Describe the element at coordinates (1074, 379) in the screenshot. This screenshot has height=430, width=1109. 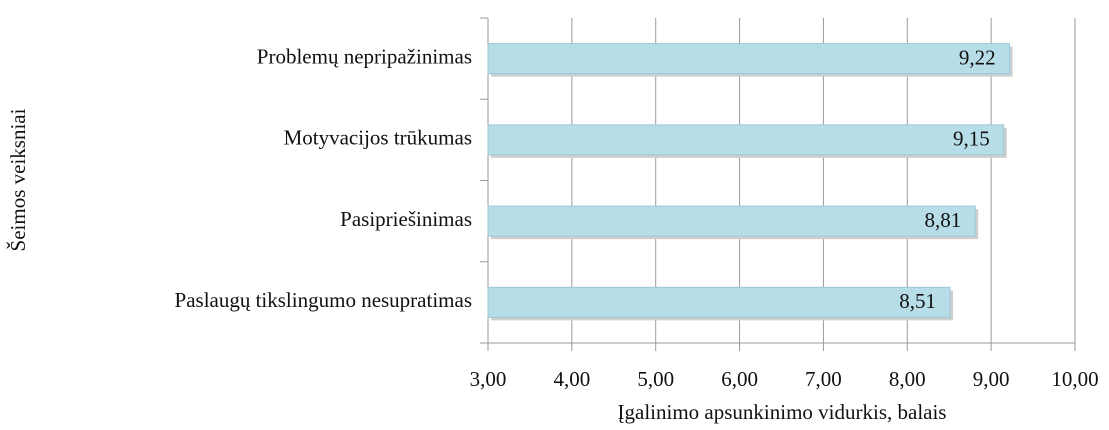
I see `x-tick-label: 10,00` at that location.